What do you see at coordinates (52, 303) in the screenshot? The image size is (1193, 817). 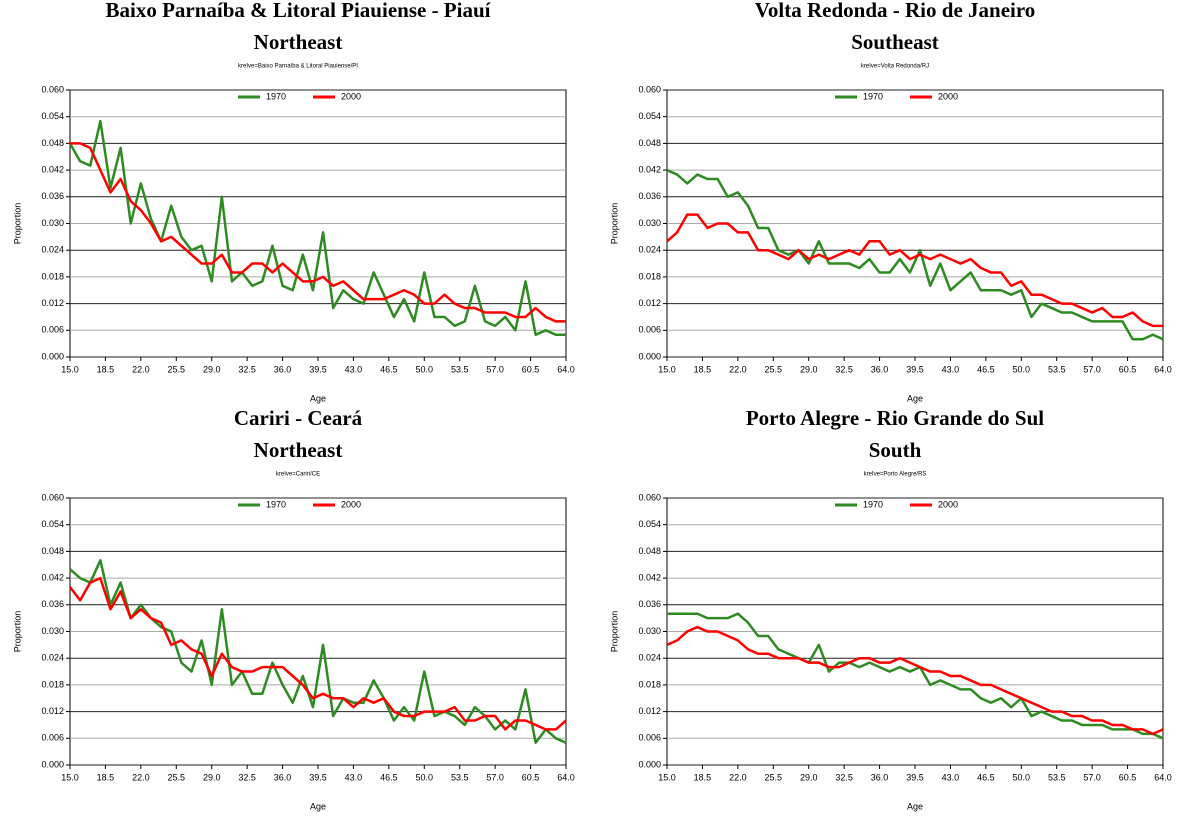 I see `y-tick-label: 0.012` at bounding box center [52, 303].